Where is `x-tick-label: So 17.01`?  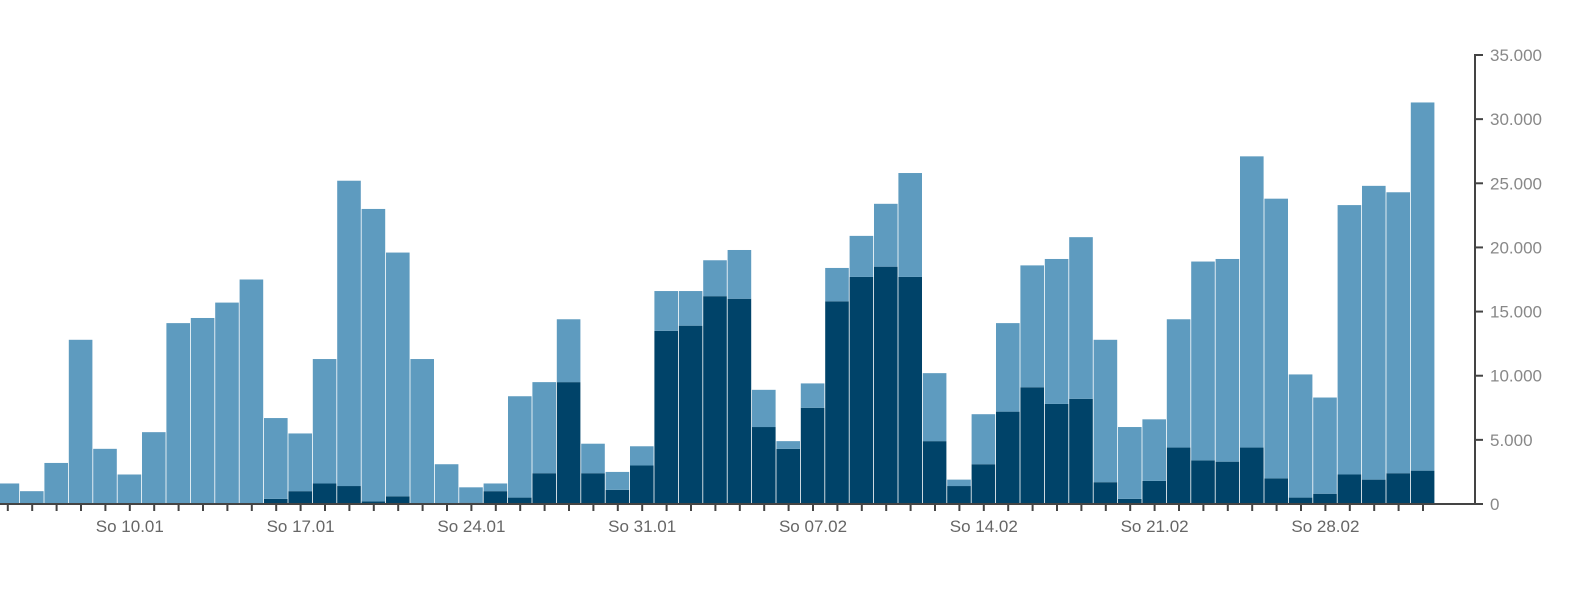
x-tick-label: So 17.01 is located at coordinates (301, 526).